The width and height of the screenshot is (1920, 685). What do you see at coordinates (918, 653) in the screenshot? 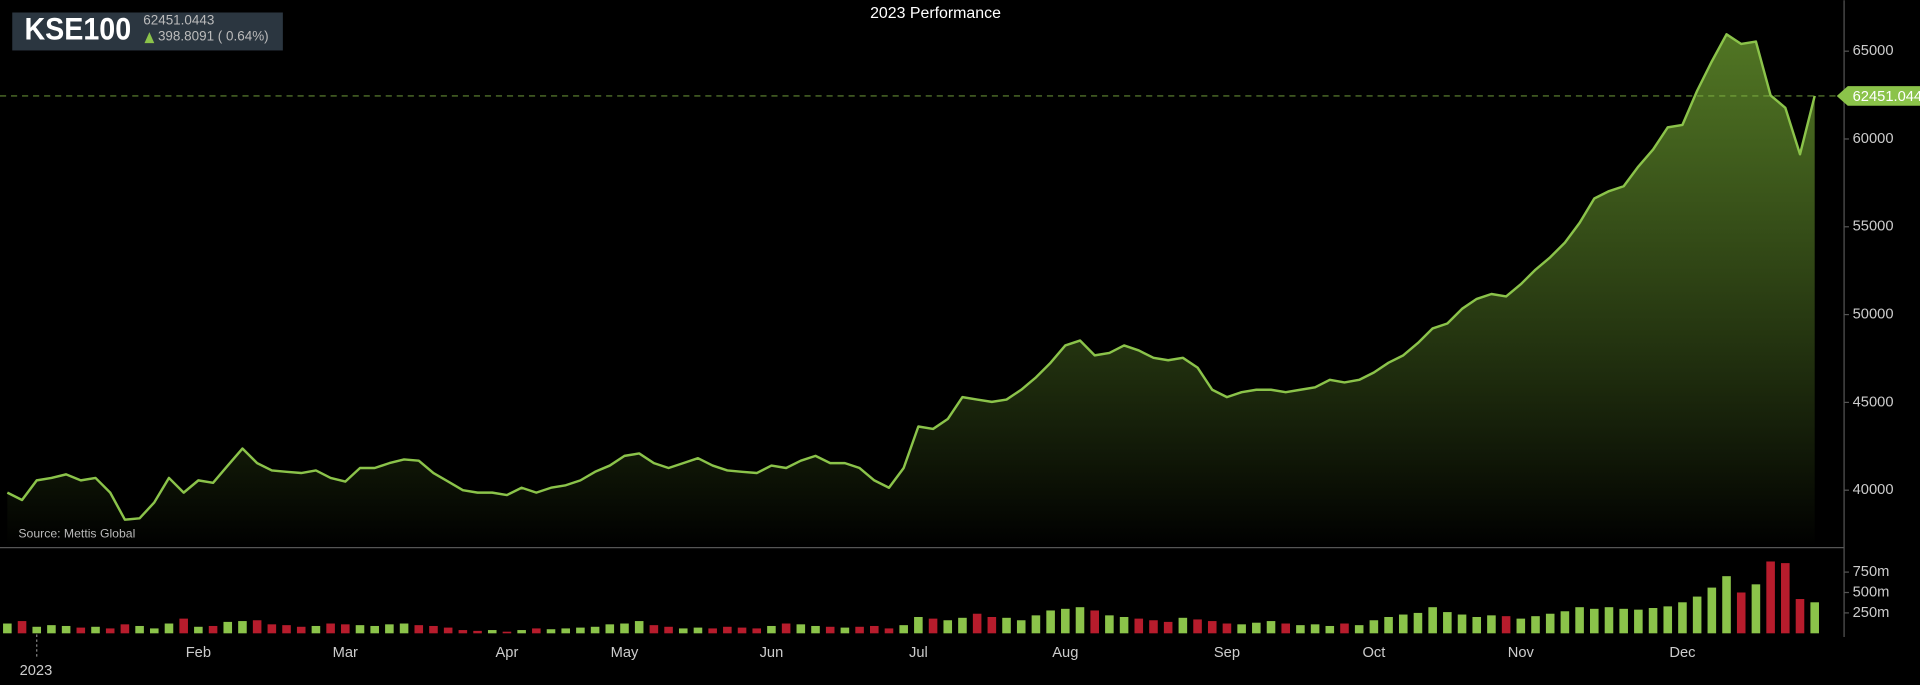
I see `x-tick-label: Jul` at bounding box center [918, 653].